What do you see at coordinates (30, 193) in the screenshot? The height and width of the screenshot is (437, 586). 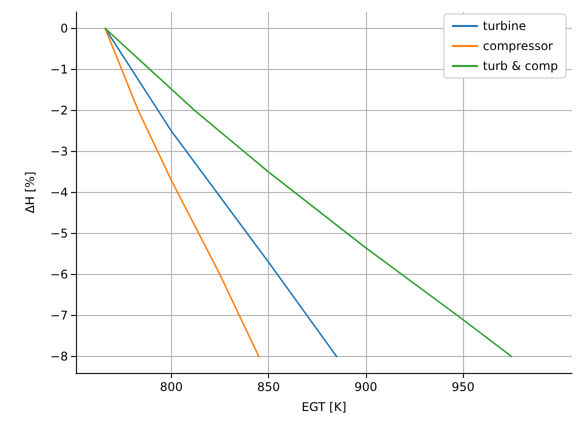 I see `y-axis-title: ΔH [%]` at bounding box center [30, 193].